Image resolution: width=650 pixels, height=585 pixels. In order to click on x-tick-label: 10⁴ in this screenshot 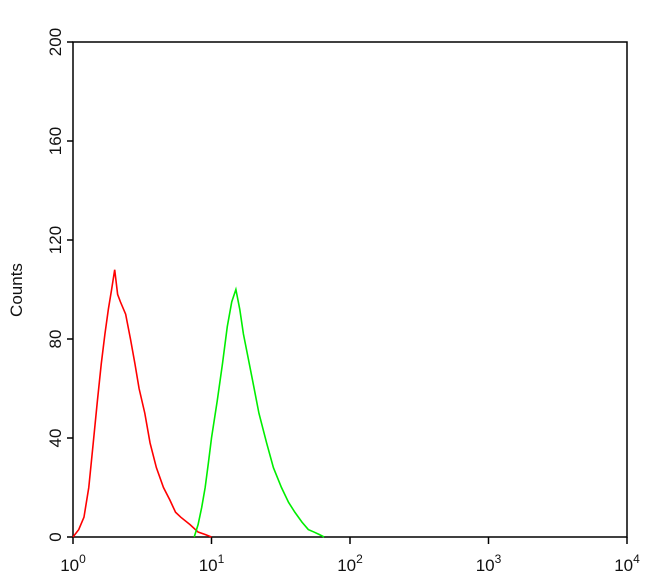, I will do `click(627, 563)`.